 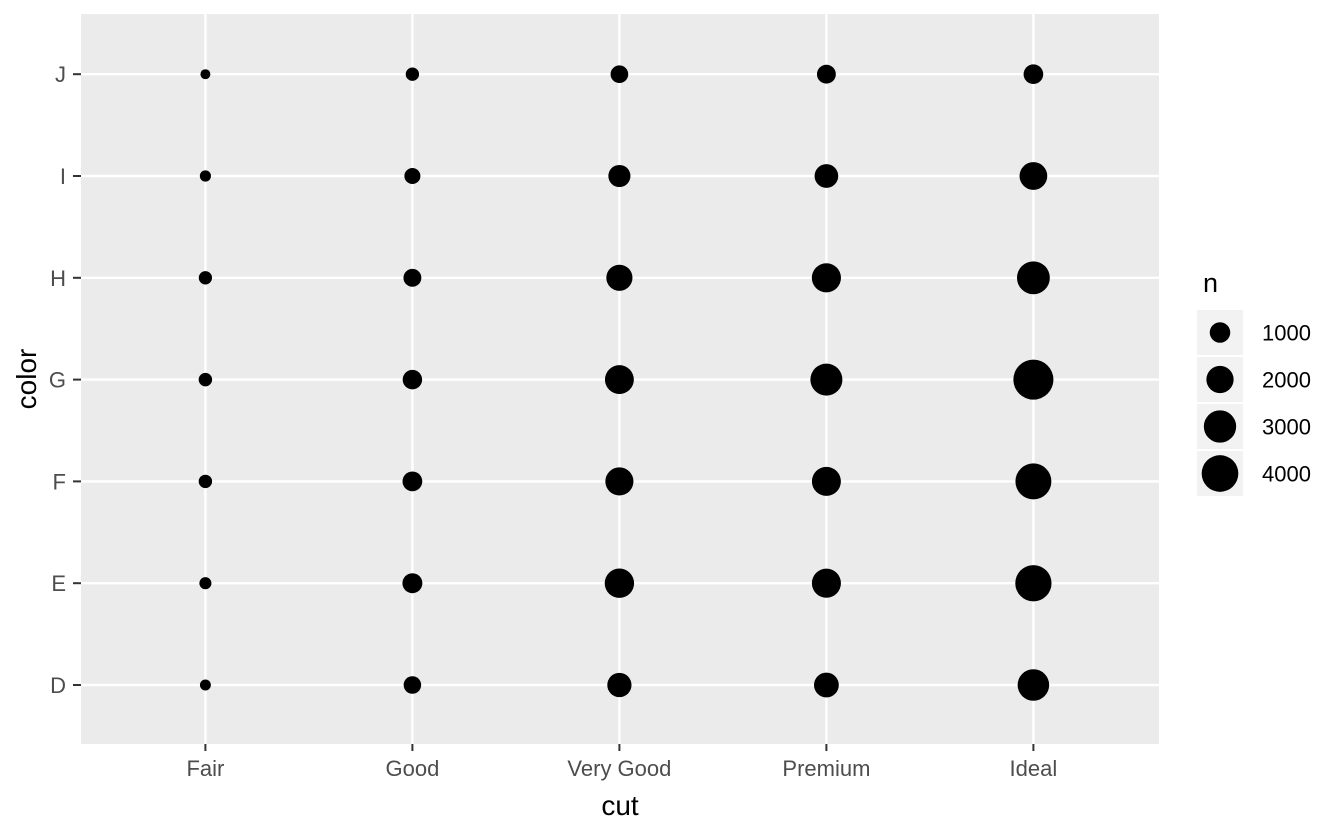 What do you see at coordinates (58, 685) in the screenshot?
I see `y-tick-label: D` at bounding box center [58, 685].